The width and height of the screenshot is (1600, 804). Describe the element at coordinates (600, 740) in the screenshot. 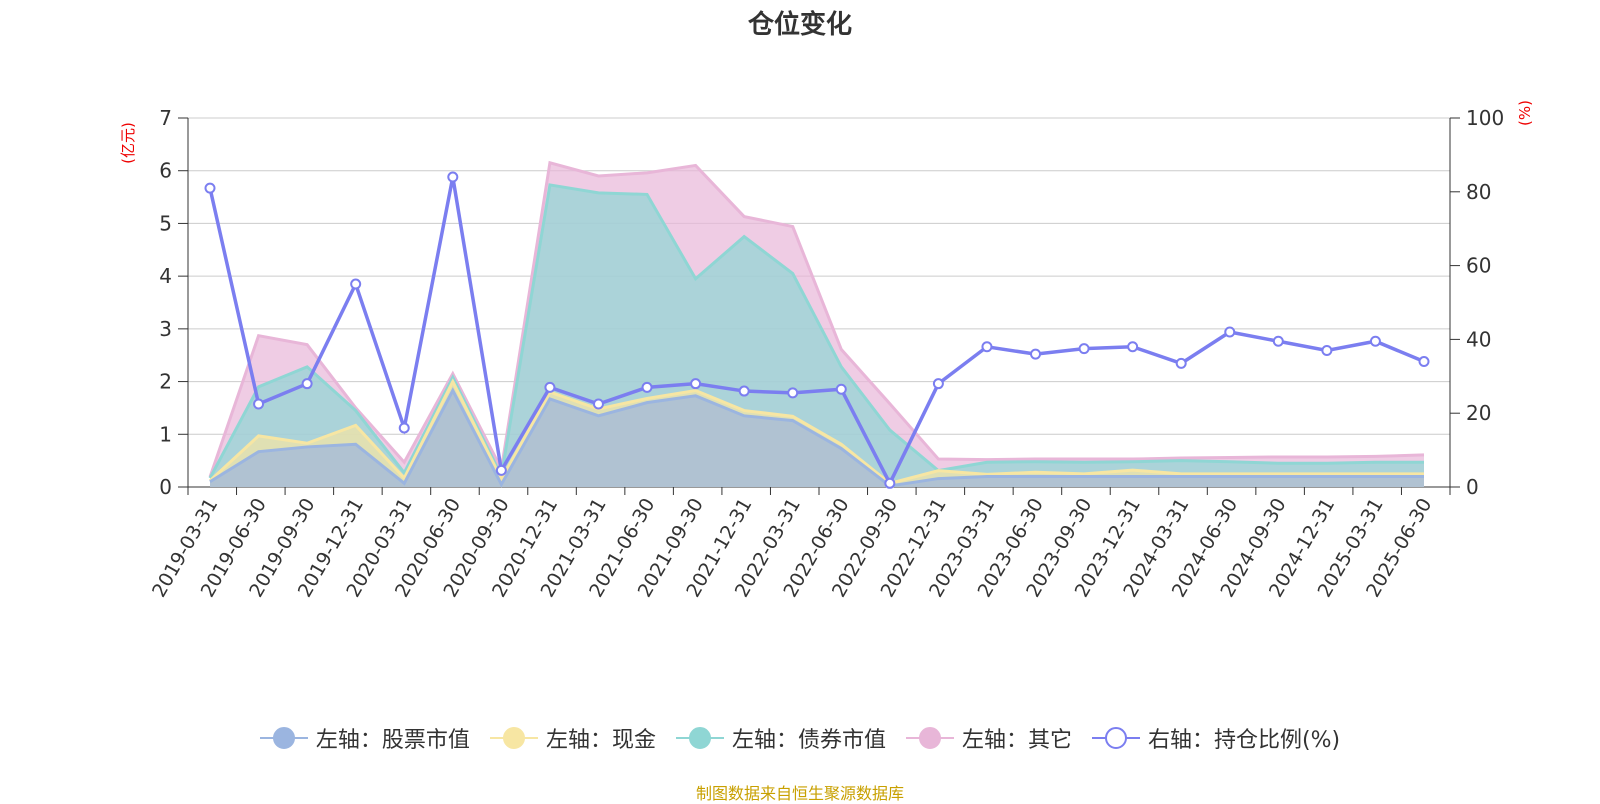

I see `legend-label: 左轴：现金` at that location.